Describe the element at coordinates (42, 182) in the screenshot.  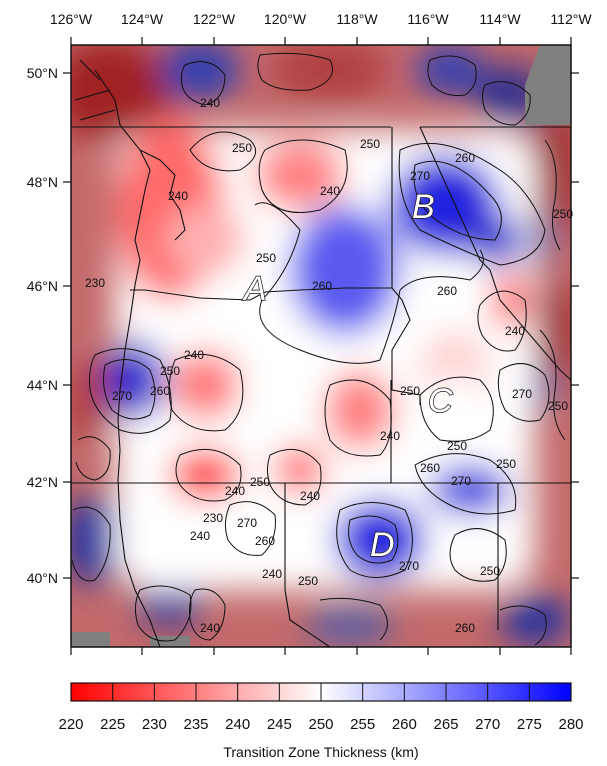
I see `lat-tick-label: 48°N` at that location.